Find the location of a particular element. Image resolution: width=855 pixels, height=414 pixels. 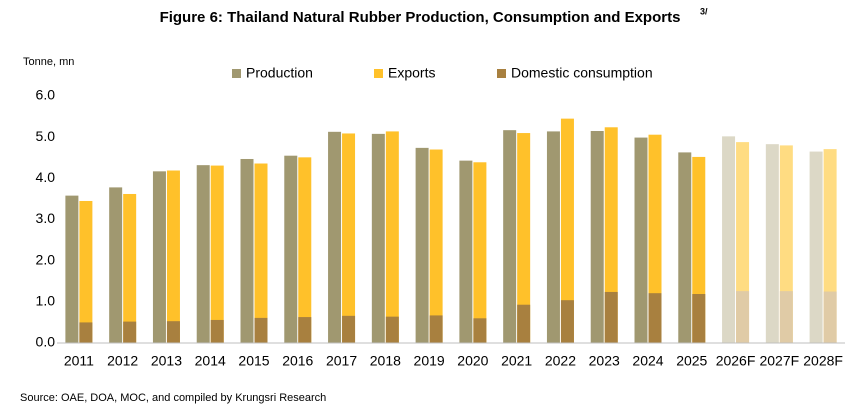

x-tick-label: 2014 is located at coordinates (210, 361).